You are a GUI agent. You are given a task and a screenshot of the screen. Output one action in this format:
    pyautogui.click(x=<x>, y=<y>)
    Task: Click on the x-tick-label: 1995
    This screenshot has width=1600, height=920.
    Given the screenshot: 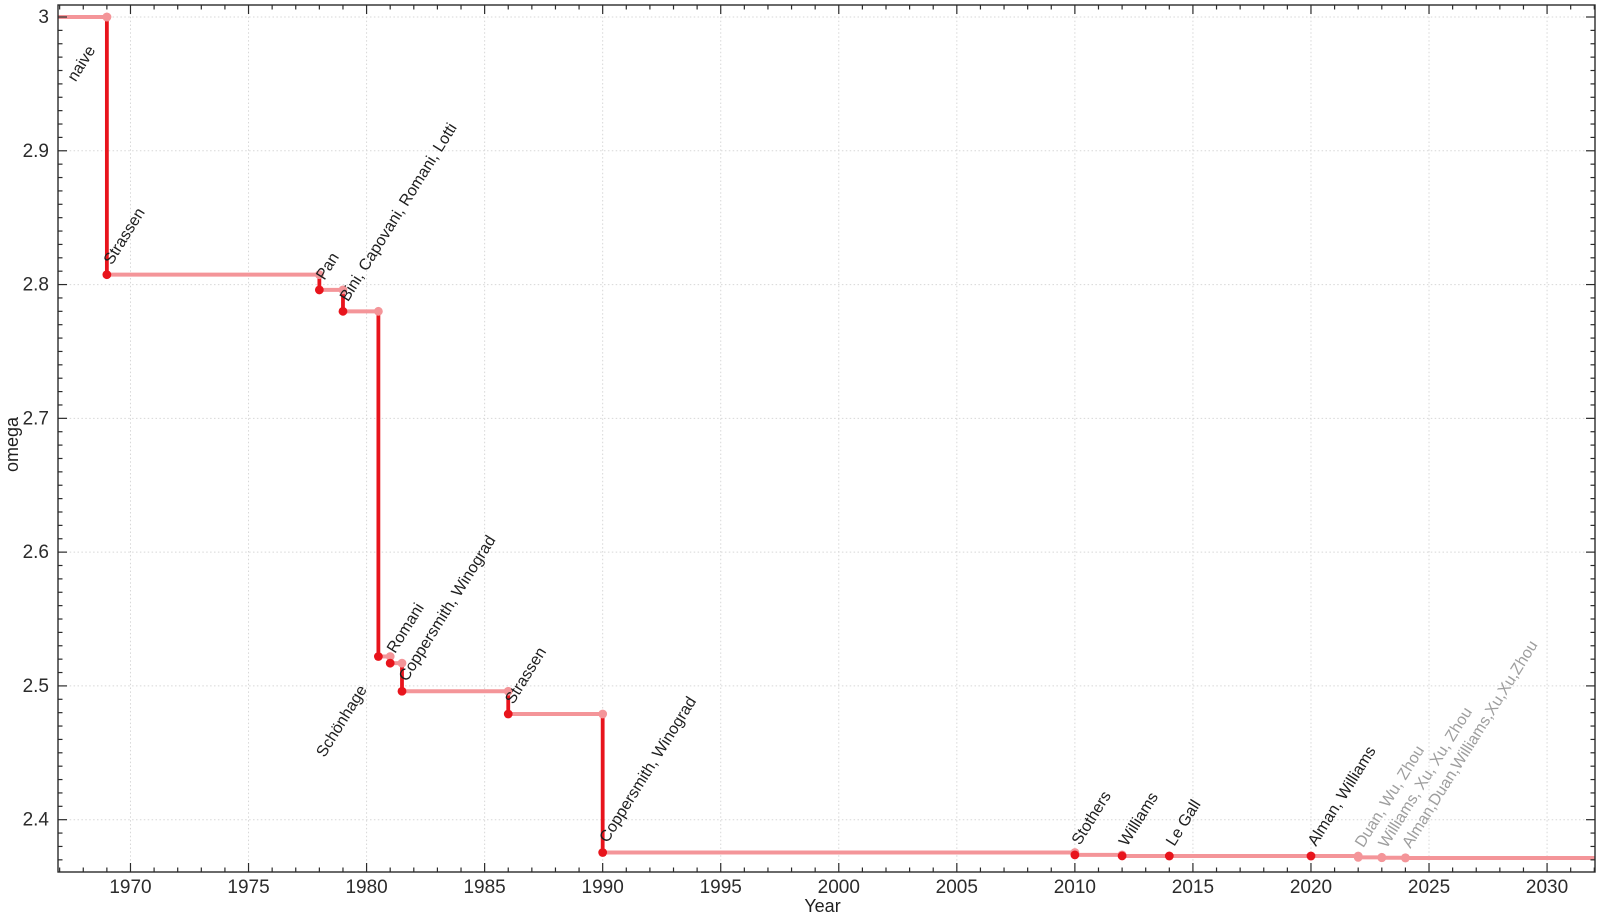 What is the action you would take?
    pyautogui.click(x=721, y=887)
    